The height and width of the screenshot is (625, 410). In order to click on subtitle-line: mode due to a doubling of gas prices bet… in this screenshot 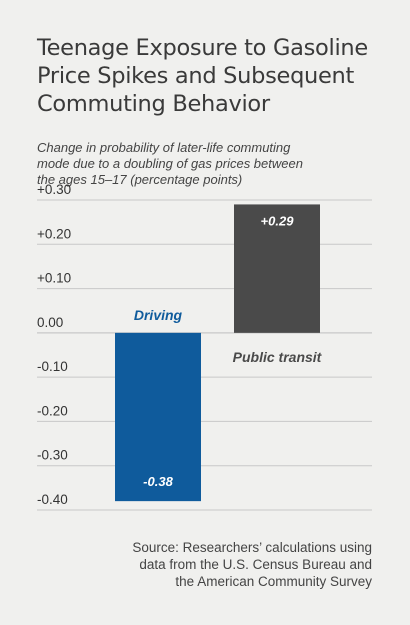, I will do `click(170, 163)`.